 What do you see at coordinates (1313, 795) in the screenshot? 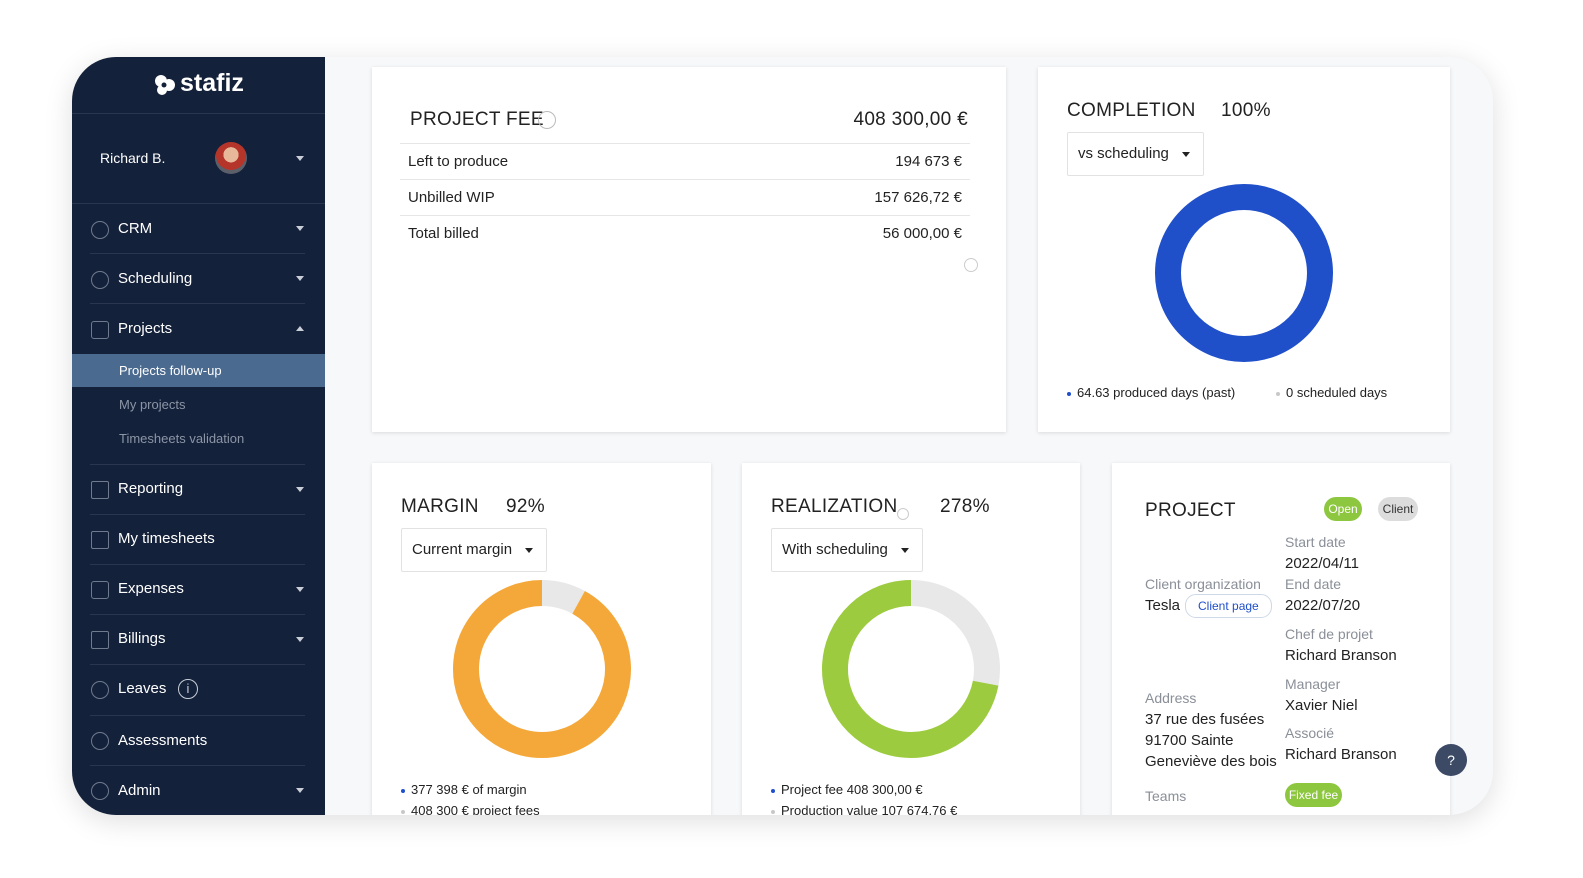
I see `fee-badge: Fixed fee` at bounding box center [1313, 795].